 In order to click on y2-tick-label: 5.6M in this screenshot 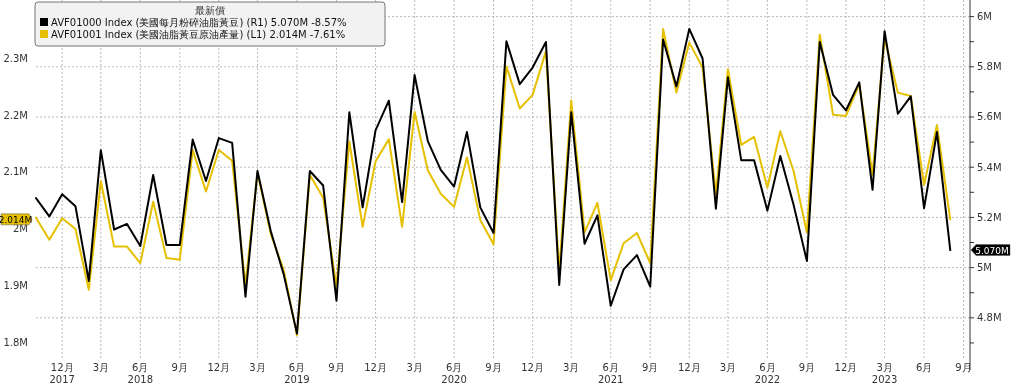, I will do `click(989, 117)`.